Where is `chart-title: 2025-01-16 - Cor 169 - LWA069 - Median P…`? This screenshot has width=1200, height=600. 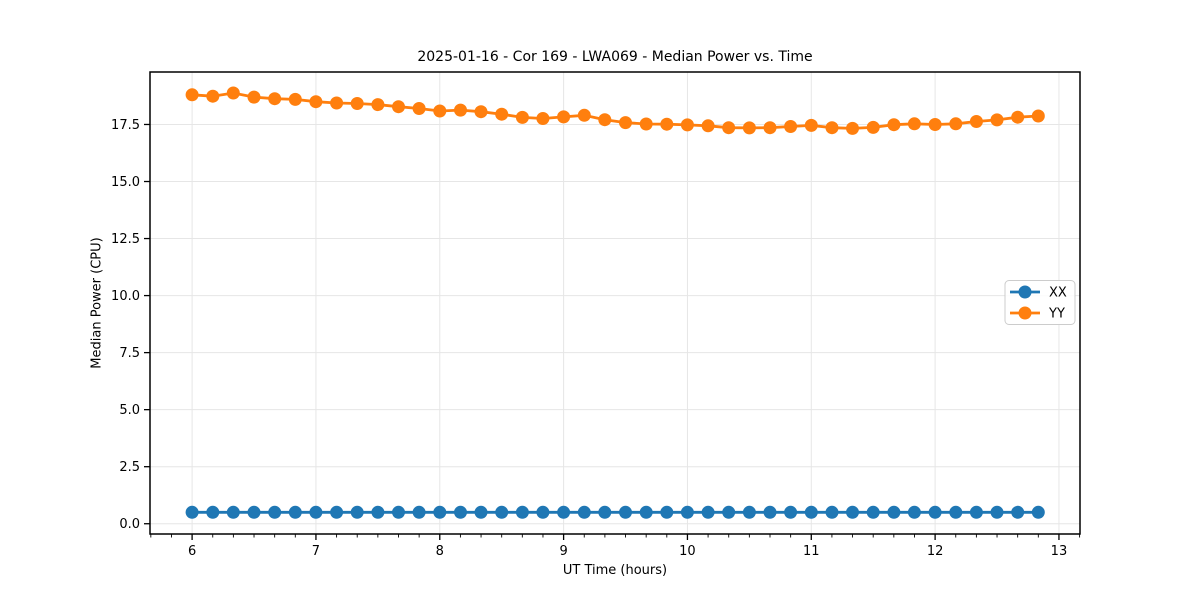 chart-title: 2025-01-16 - Cor 169 - LWA069 - Median P… is located at coordinates (615, 57).